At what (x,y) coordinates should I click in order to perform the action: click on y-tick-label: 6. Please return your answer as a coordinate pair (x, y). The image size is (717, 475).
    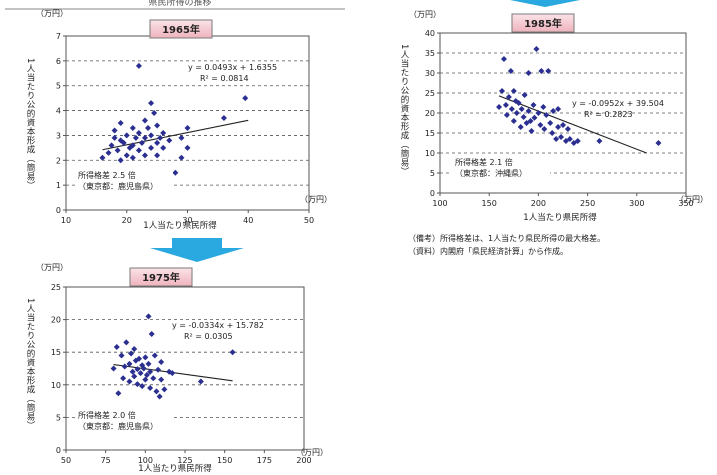
    Looking at the image, I should click on (58, 61).